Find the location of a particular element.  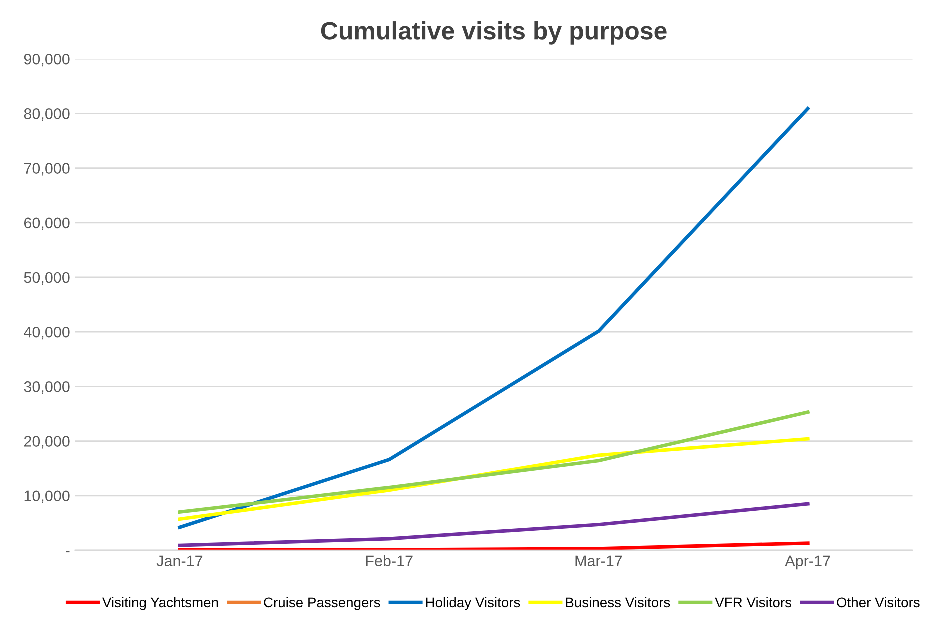

y-tick-label: 10,000 is located at coordinates (47, 497).